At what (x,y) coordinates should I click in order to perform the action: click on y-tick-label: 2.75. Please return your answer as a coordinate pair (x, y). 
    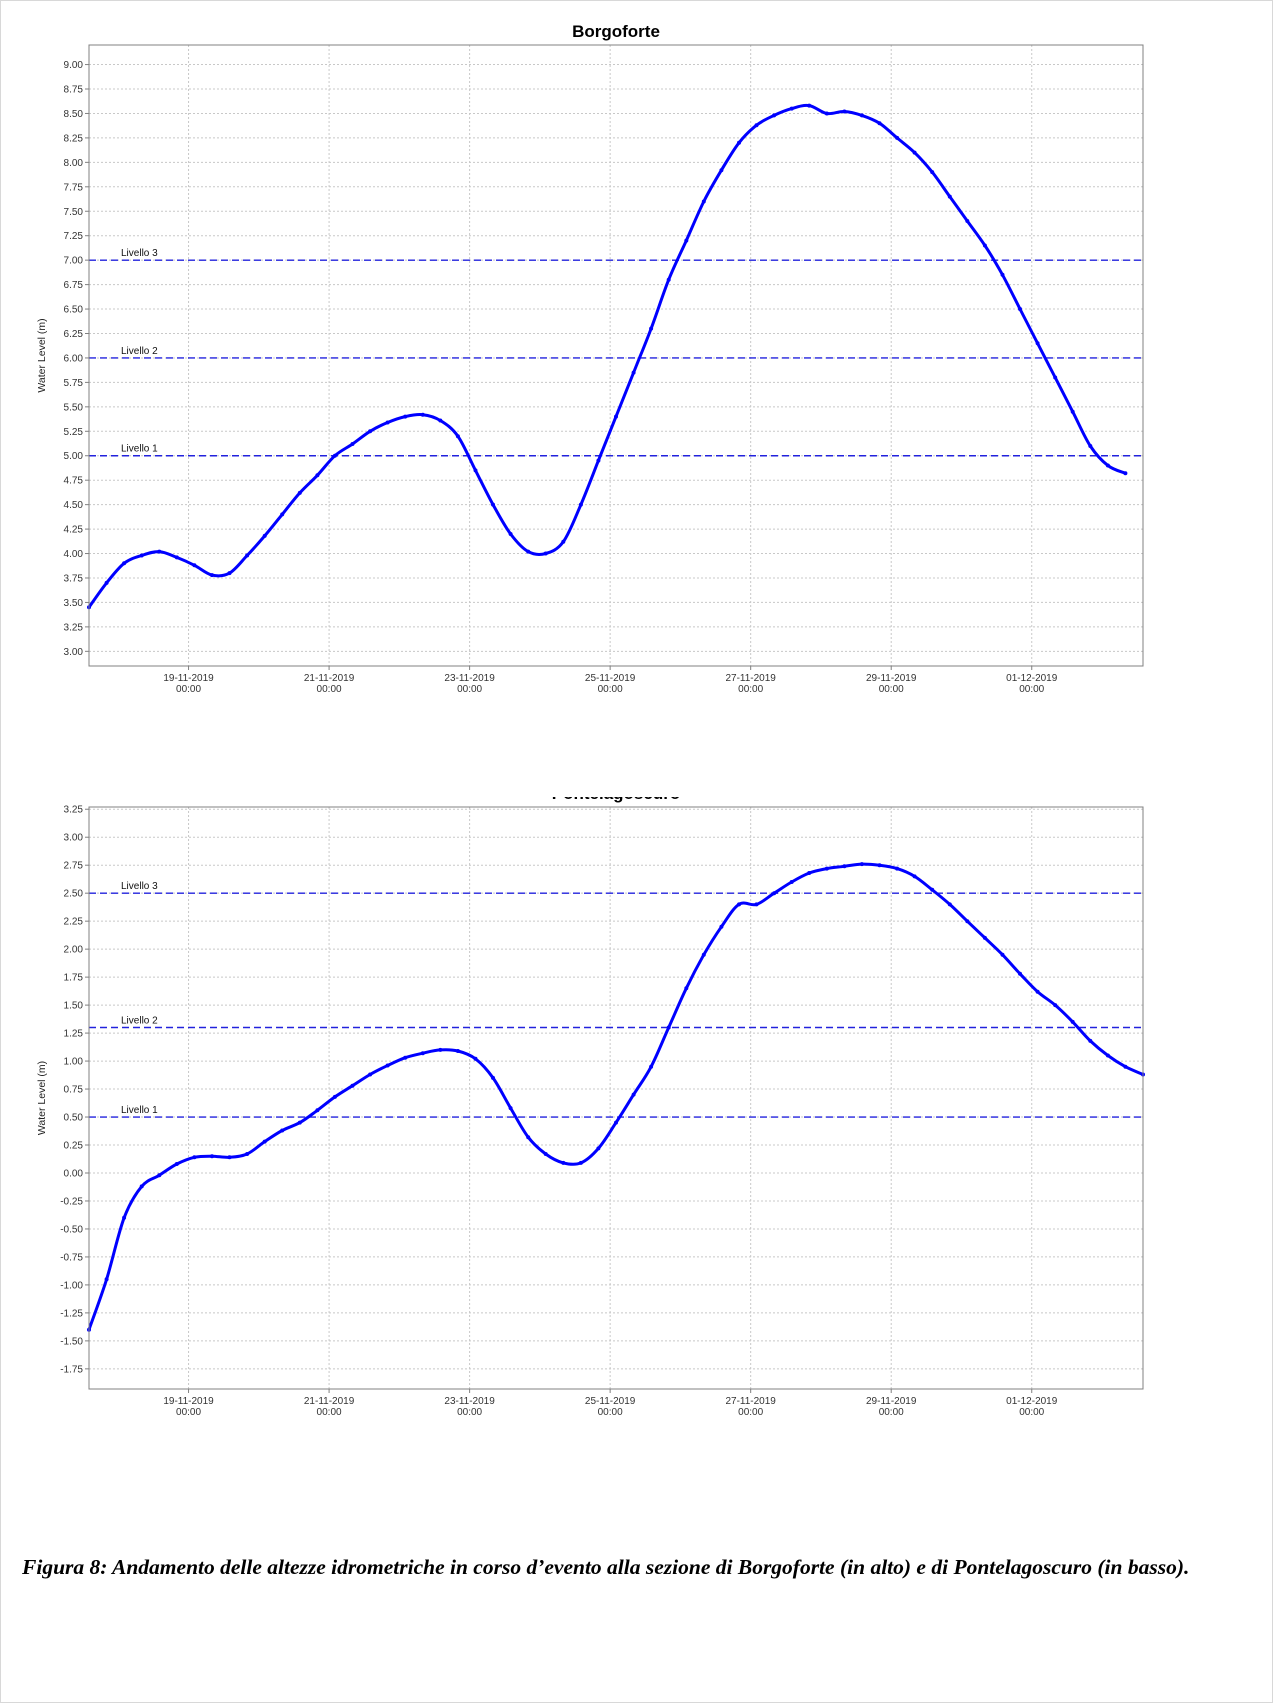
    Looking at the image, I should click on (74, 866).